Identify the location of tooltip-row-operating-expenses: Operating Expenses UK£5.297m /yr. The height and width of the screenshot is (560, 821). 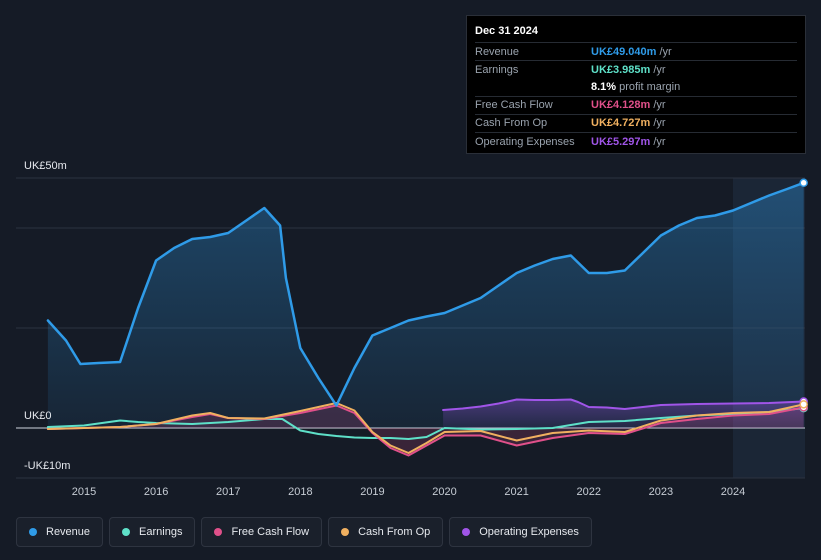
(636, 140).